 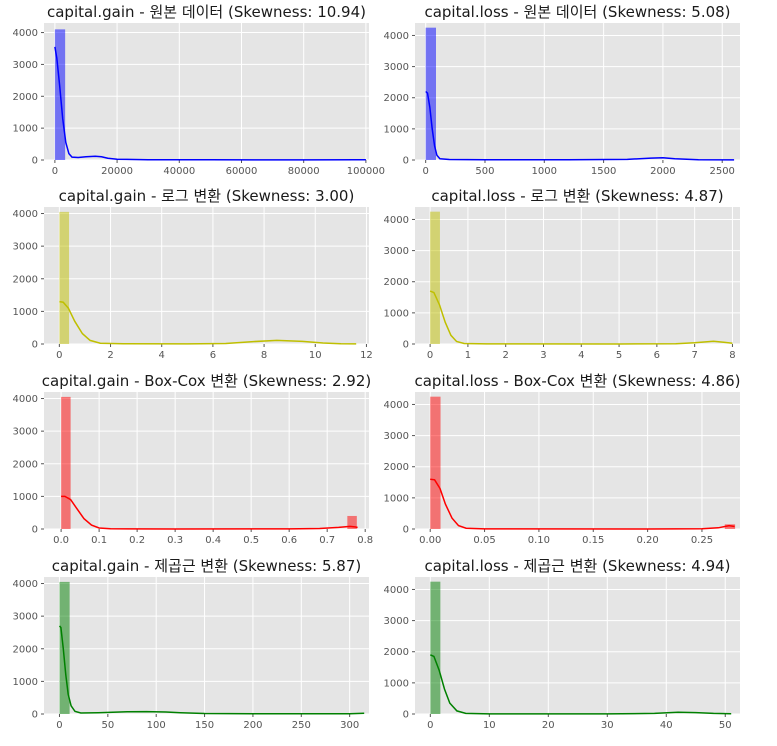 What do you see at coordinates (365, 540) in the screenshot?
I see `x-tick-label: 0.8` at bounding box center [365, 540].